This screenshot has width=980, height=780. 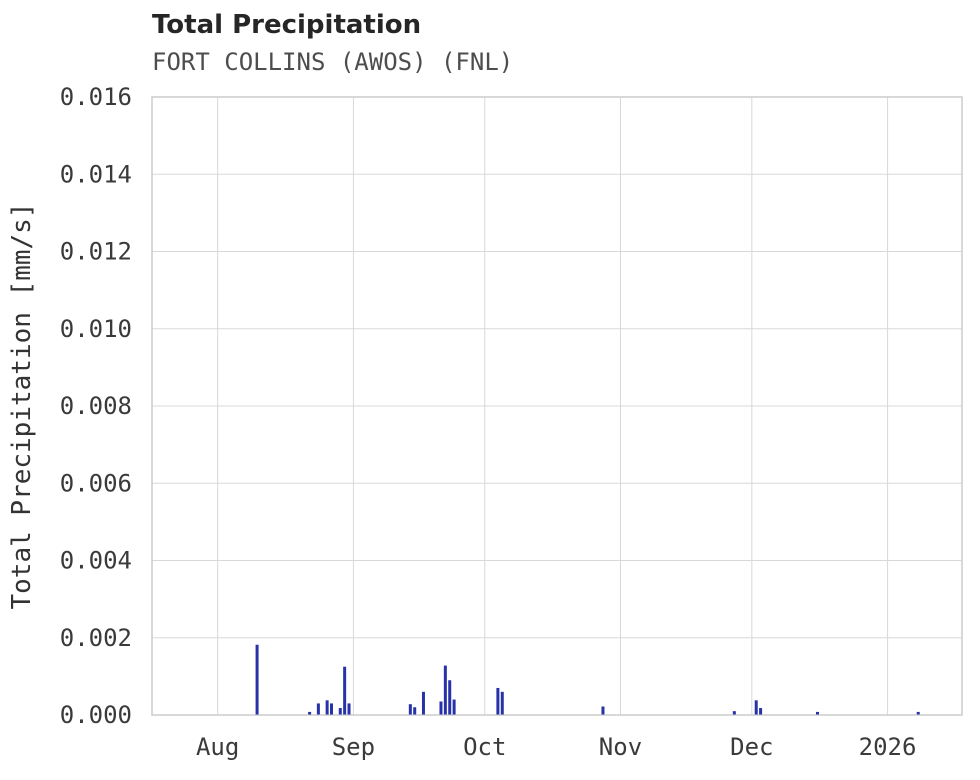 I want to click on y-tick-label: 0.014, so click(x=96, y=174).